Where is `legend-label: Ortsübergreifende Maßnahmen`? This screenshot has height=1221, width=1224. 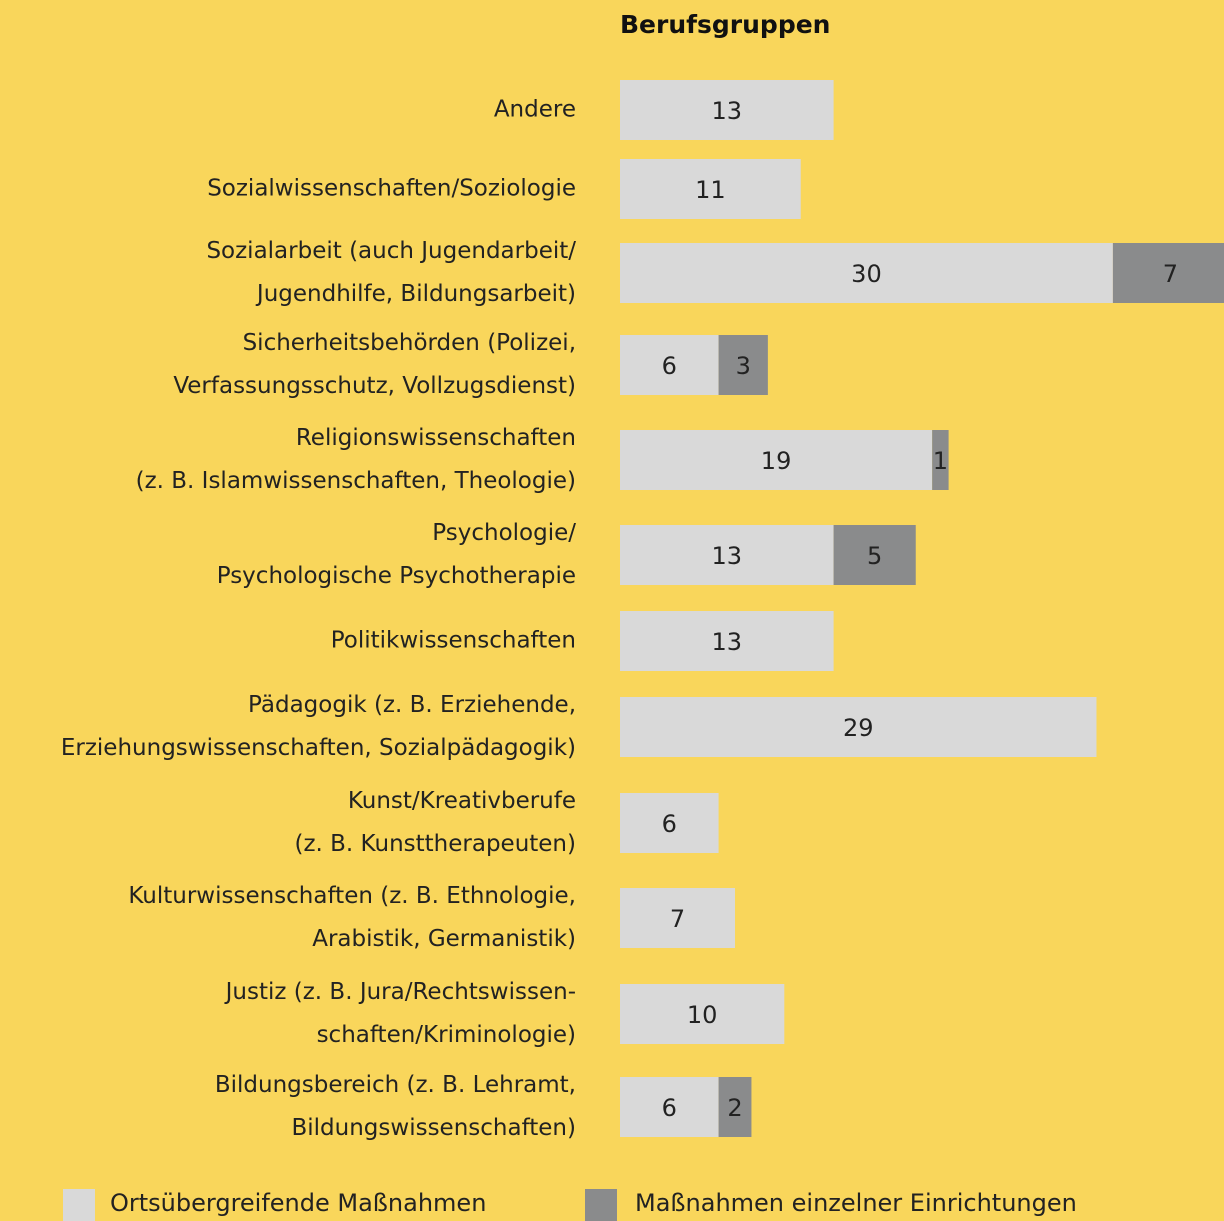
legend-label: Ortsübergreifende Maßnahmen is located at coordinates (298, 1203).